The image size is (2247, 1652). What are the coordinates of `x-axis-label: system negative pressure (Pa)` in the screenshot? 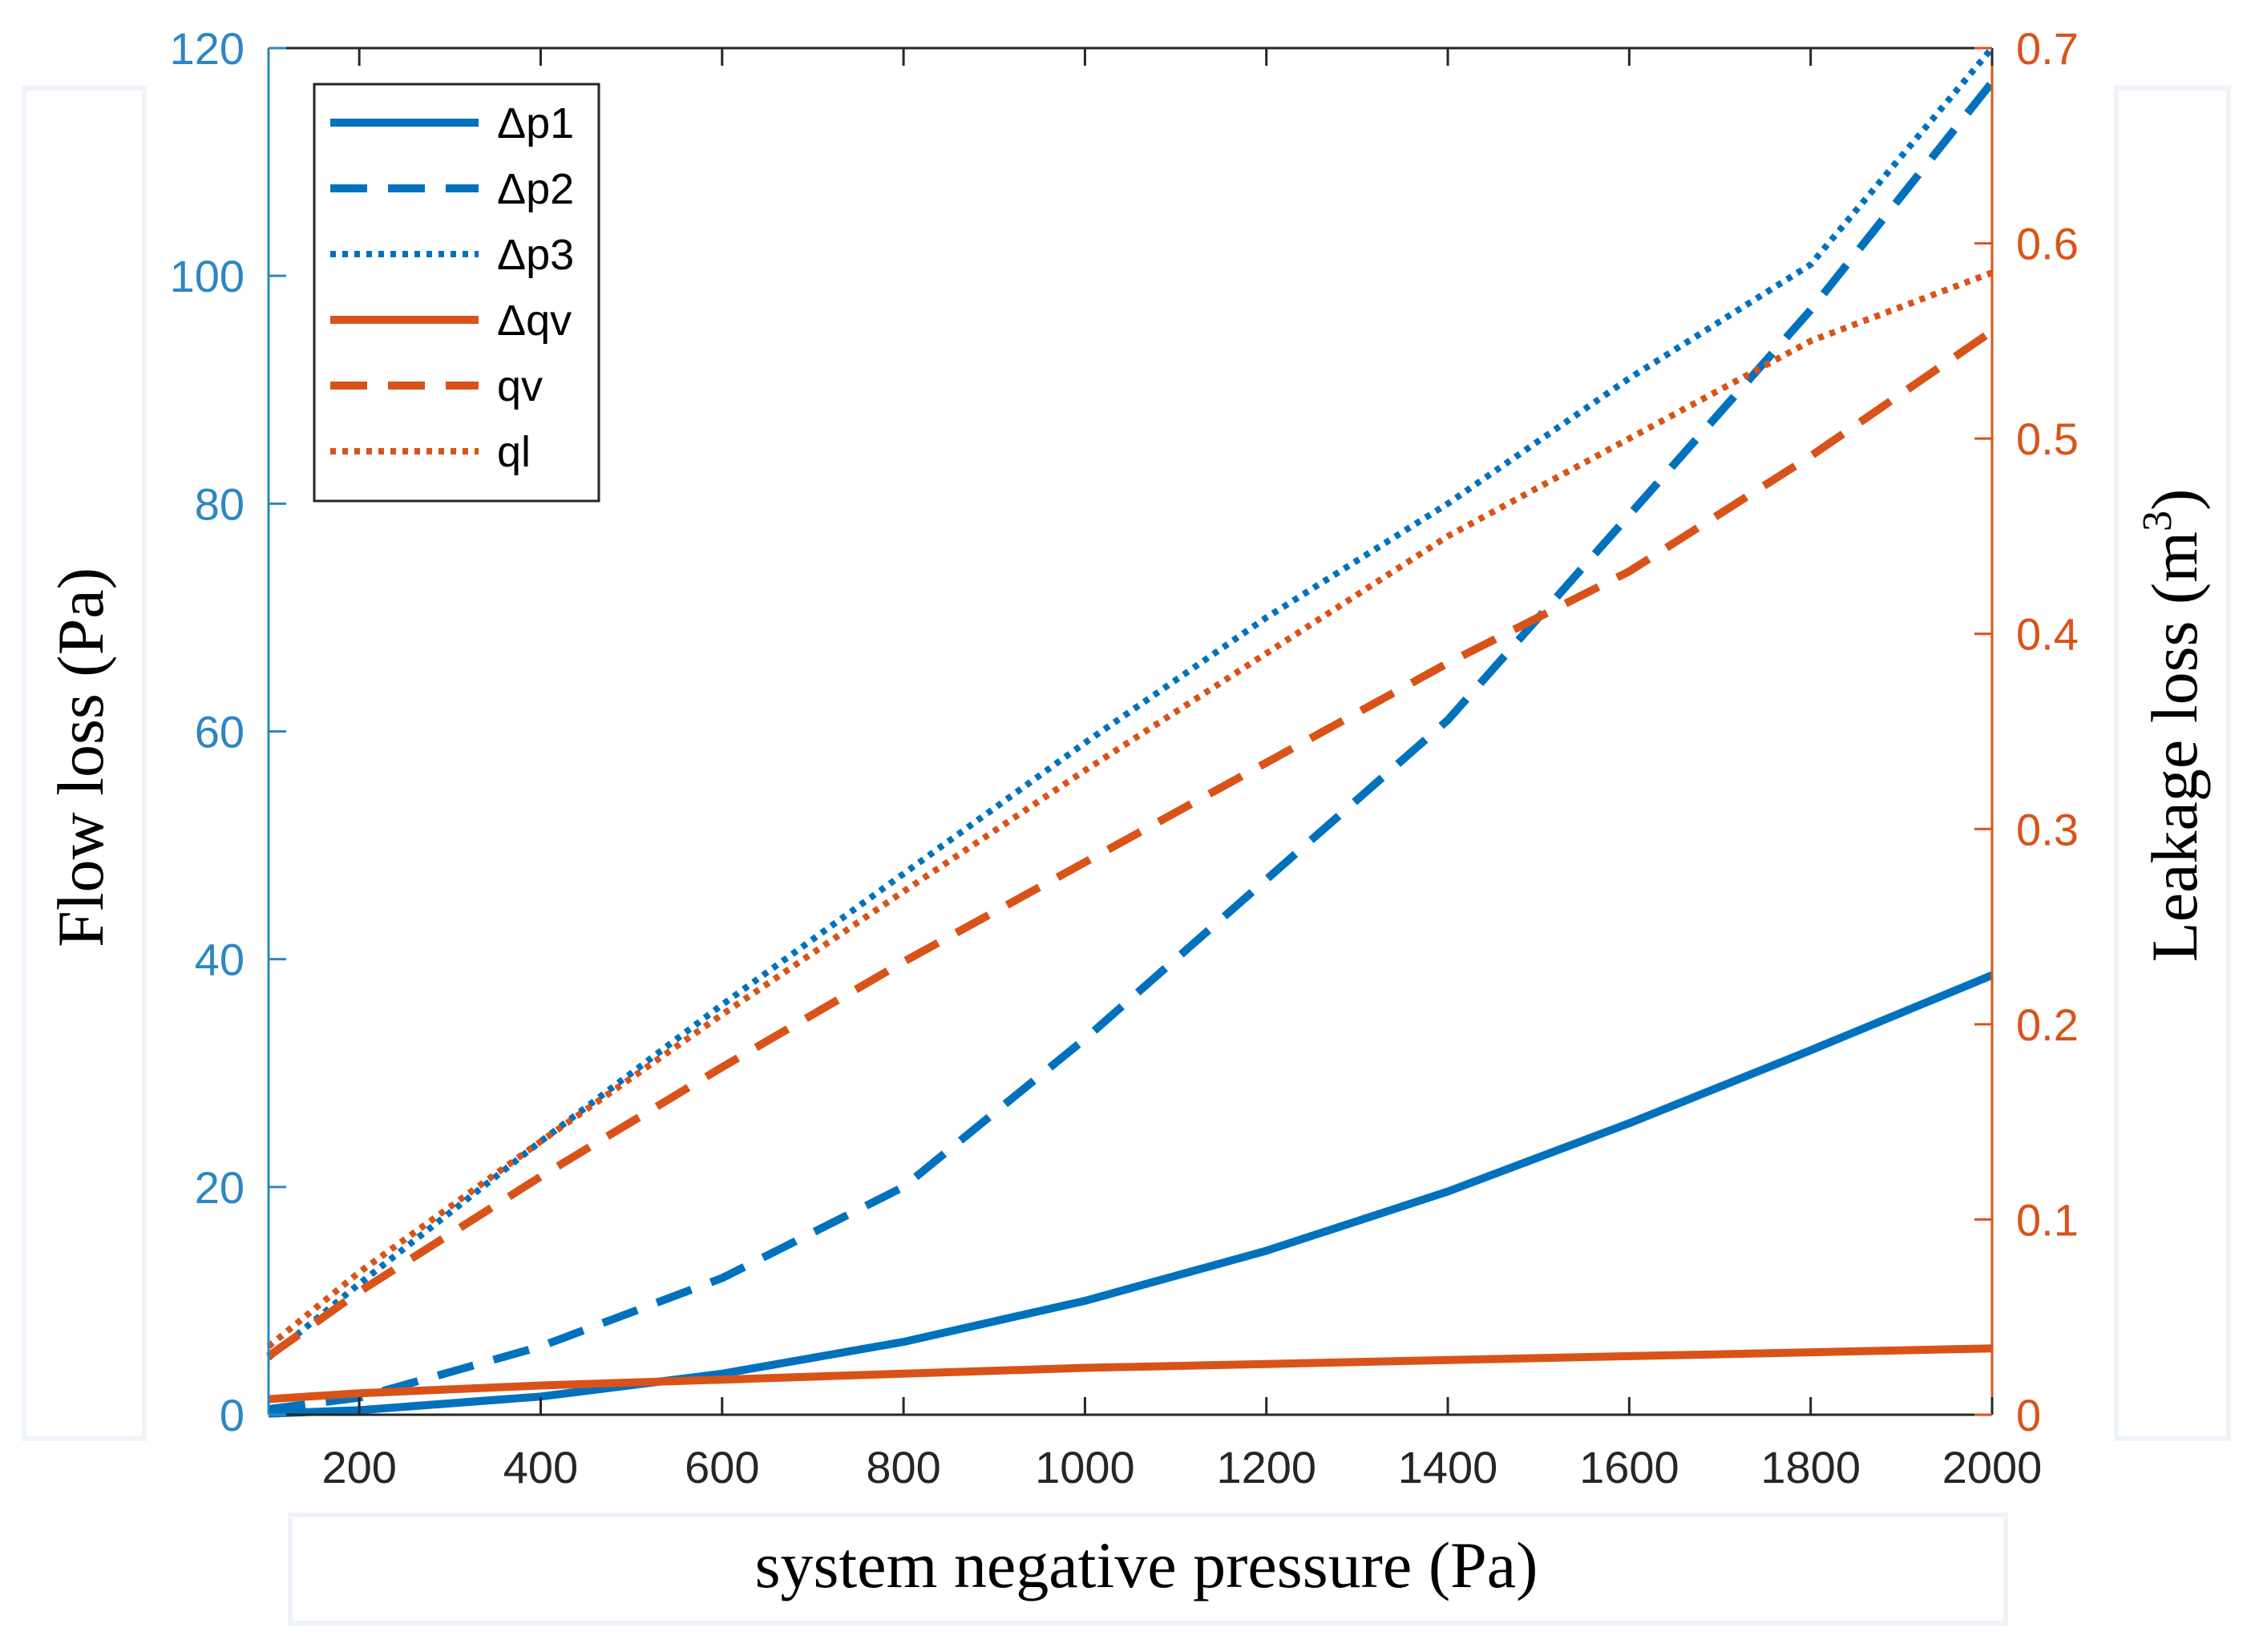 It's located at (1146, 1565).